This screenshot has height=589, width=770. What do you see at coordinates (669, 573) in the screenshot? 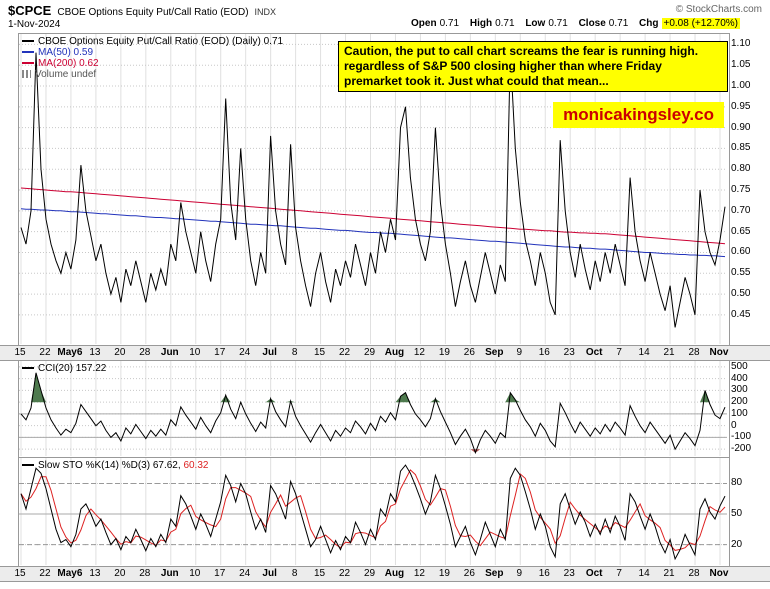
I see `x-tick-label: 21` at bounding box center [669, 573].